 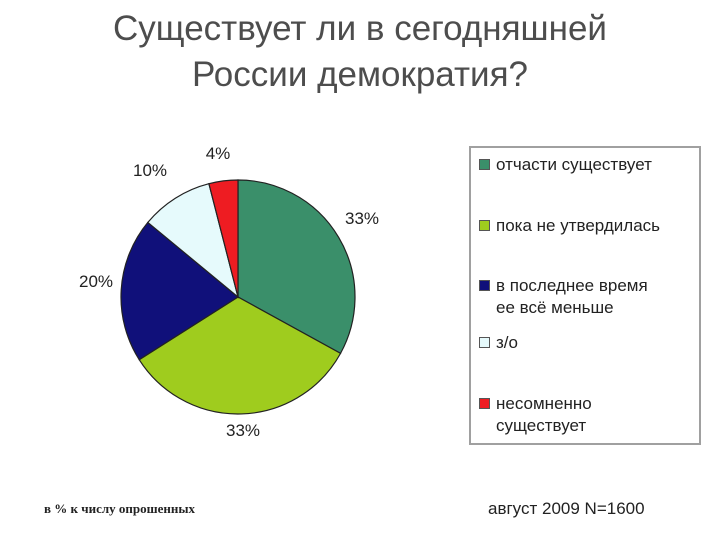 I want to click on slice-nesomnenno, so click(x=223, y=238).